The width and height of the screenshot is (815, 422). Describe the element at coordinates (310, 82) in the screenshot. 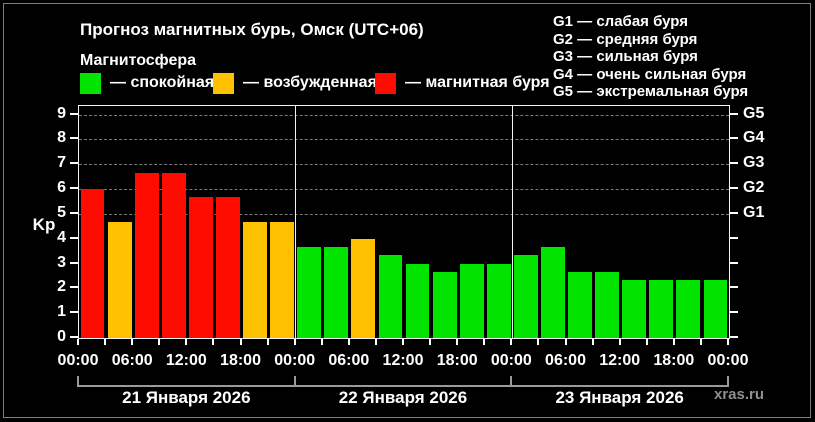

I see `legend-label: — возбужденная` at that location.